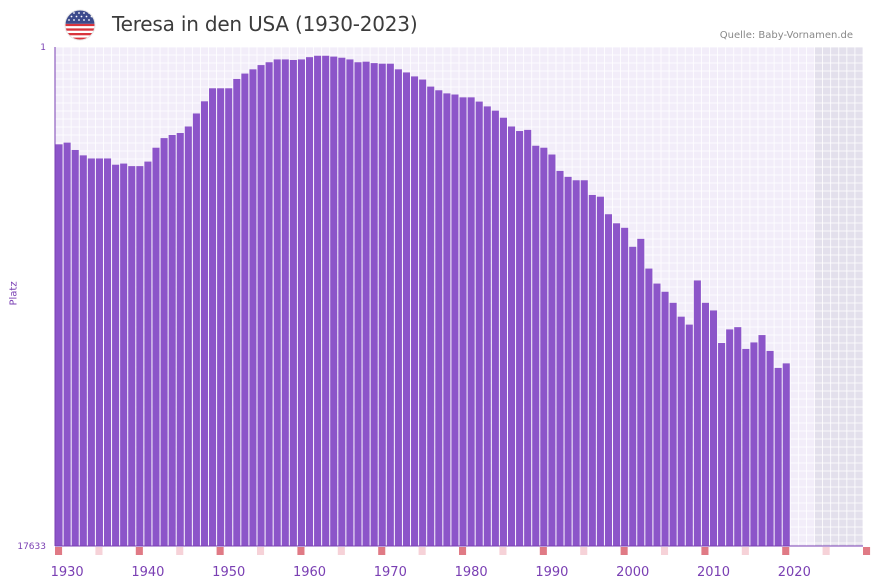 Image resolution: width=873 pixels, height=587 pixels. What do you see at coordinates (204, 323) in the screenshot?
I see `bar-1947` at bounding box center [204, 323].